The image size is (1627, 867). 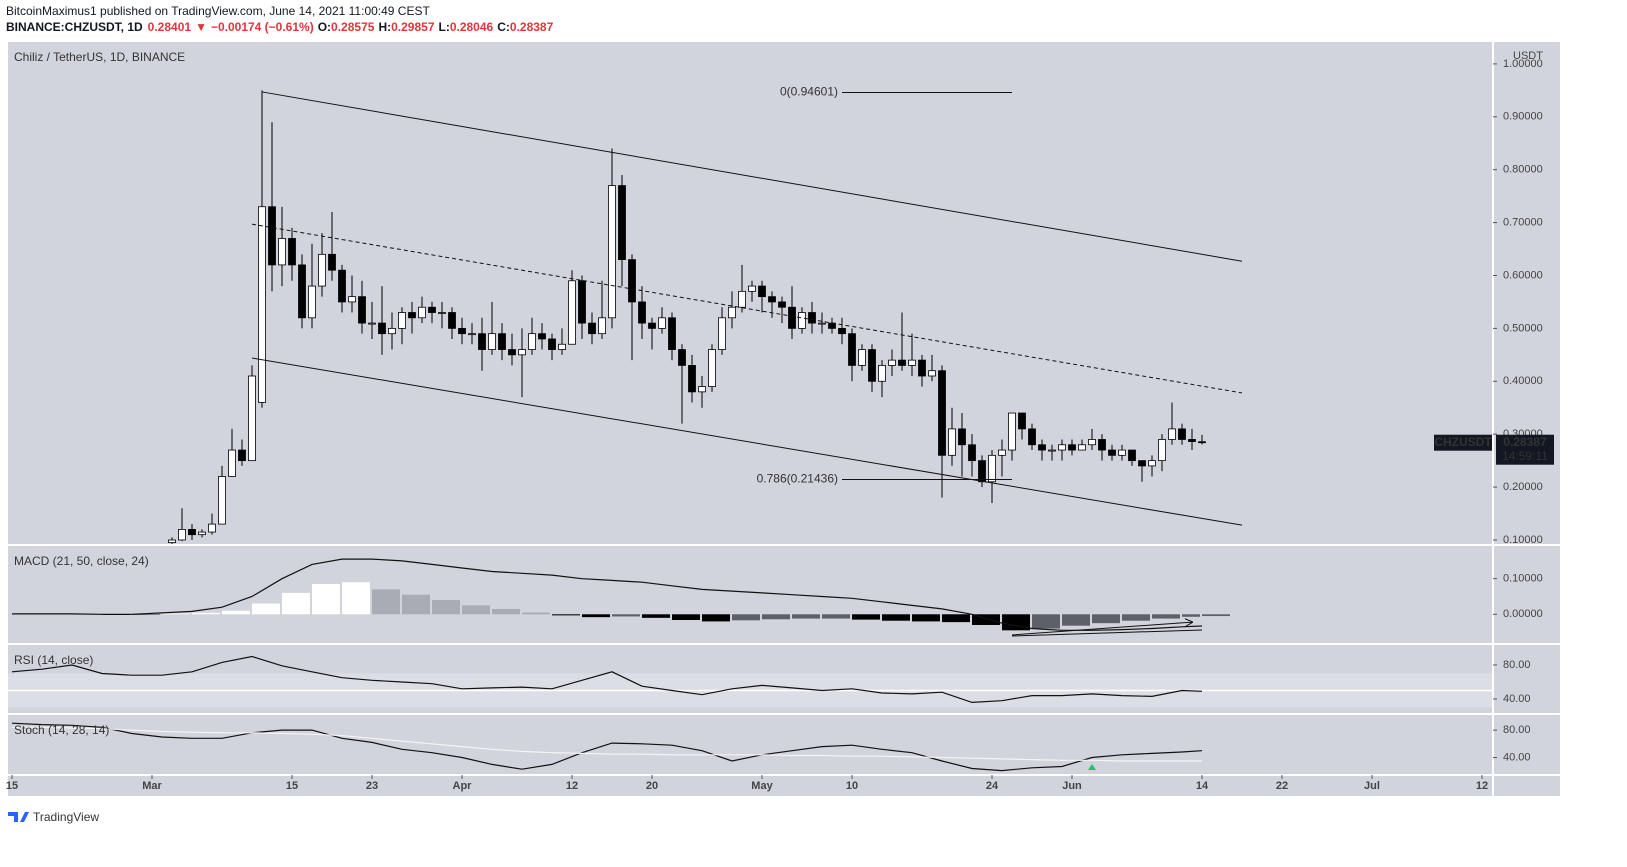 What do you see at coordinates (852, 786) in the screenshot?
I see `x-tick-label: 10` at bounding box center [852, 786].